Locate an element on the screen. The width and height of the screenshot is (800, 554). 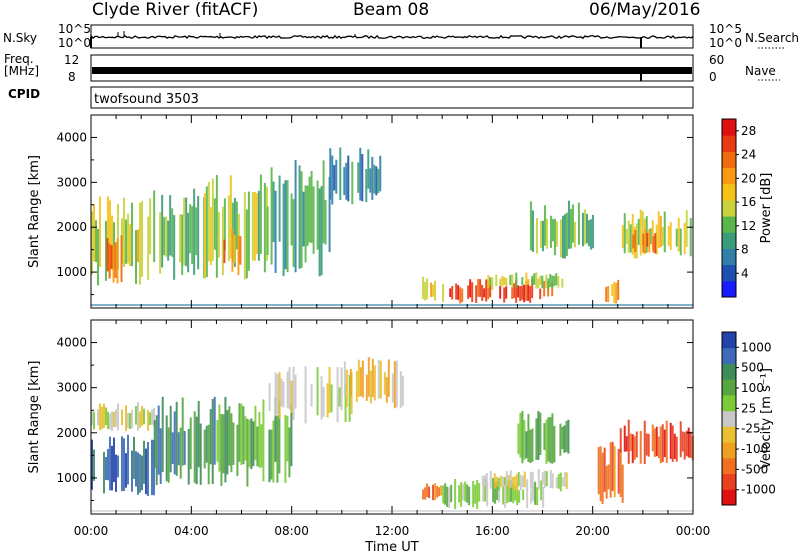
power-cb-tick-label: 24 is located at coordinates (748, 155).